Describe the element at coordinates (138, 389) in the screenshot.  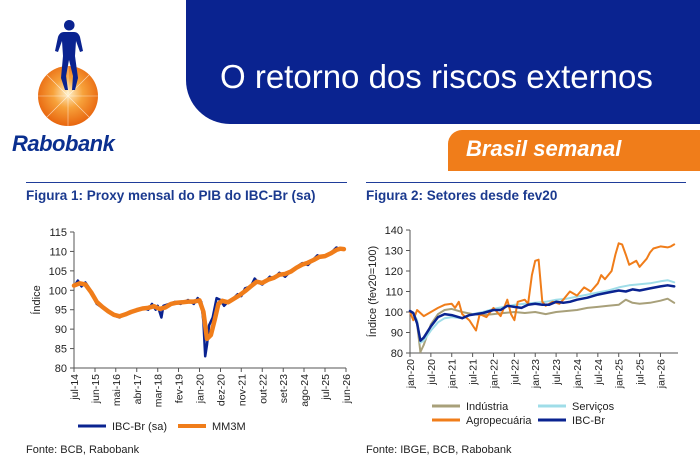
I see `x-tick-label: abr-17` at that location.